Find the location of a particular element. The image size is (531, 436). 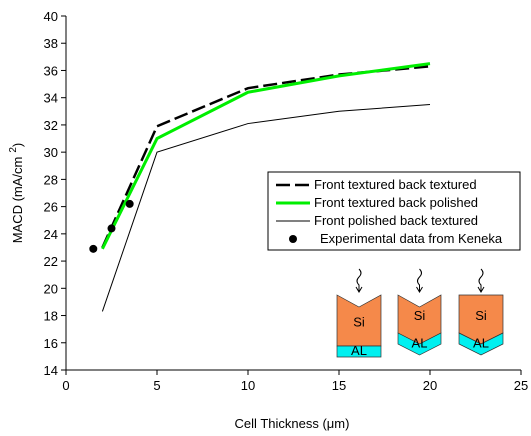

legend-label: Front textured back textured is located at coordinates (395, 184).